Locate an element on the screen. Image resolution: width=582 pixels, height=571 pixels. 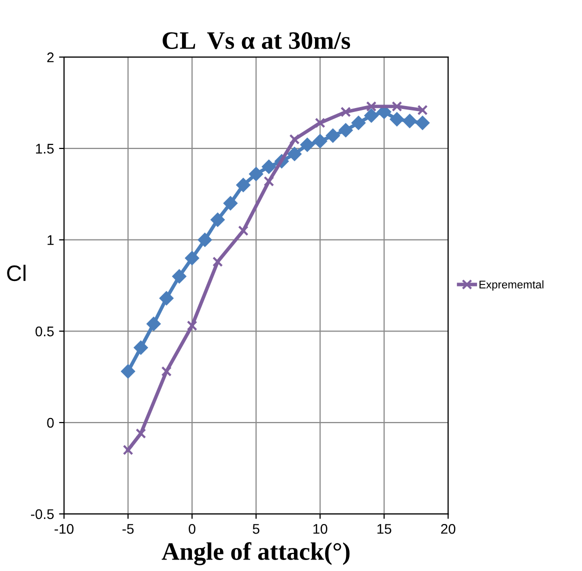
y-tick-label: 1 is located at coordinates (51, 240).